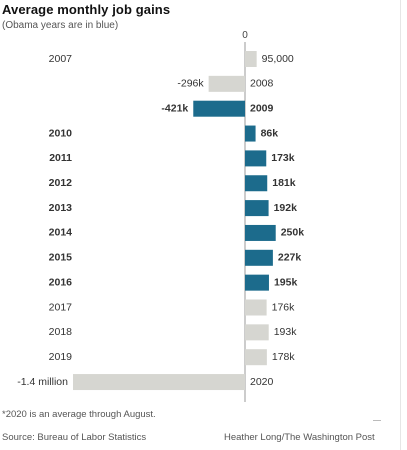 The width and height of the screenshot is (407, 450). Describe the element at coordinates (286, 282) in the screenshot. I see `value-label-2016: 195k` at that location.